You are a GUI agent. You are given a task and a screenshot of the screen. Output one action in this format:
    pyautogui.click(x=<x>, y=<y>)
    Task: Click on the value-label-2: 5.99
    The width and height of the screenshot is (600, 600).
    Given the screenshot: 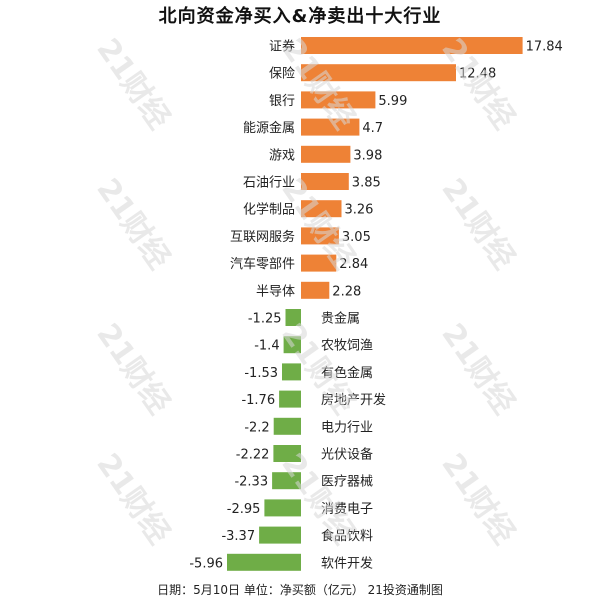 What is the action you would take?
    pyautogui.click(x=392, y=101)
    